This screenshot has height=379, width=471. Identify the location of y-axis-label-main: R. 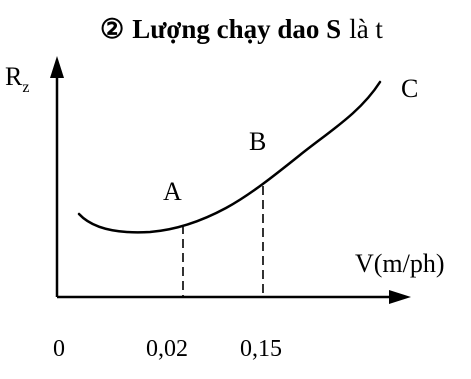
(14, 76).